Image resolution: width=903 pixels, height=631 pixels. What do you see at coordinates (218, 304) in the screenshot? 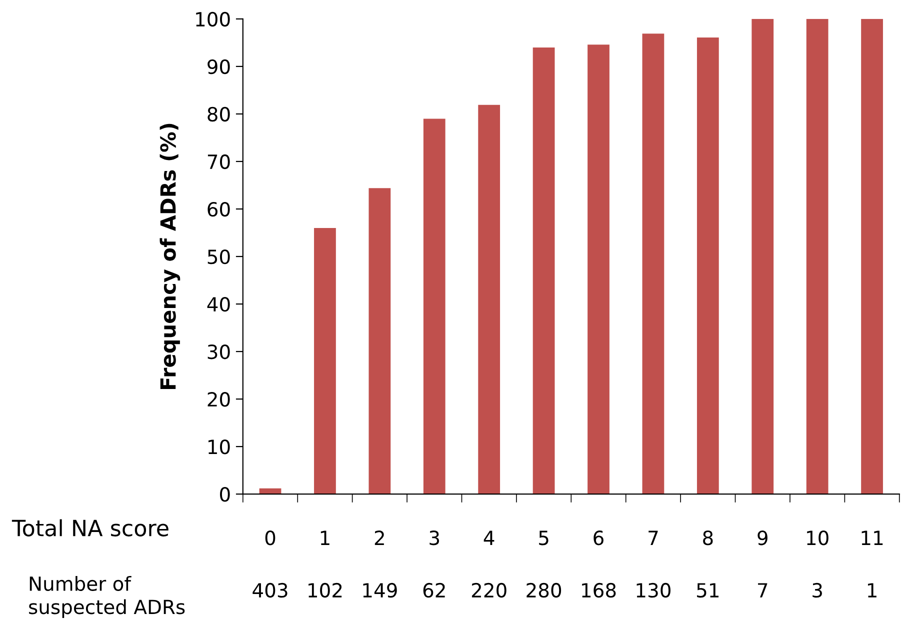
I see `y-tick-label: 40` at bounding box center [218, 304].